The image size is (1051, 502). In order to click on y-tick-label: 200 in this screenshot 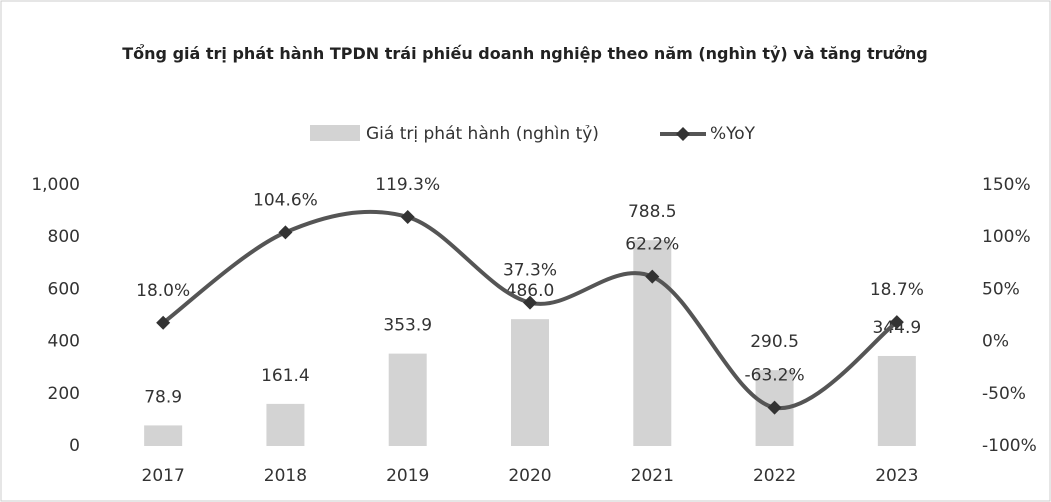, I will do `click(64, 394)`.